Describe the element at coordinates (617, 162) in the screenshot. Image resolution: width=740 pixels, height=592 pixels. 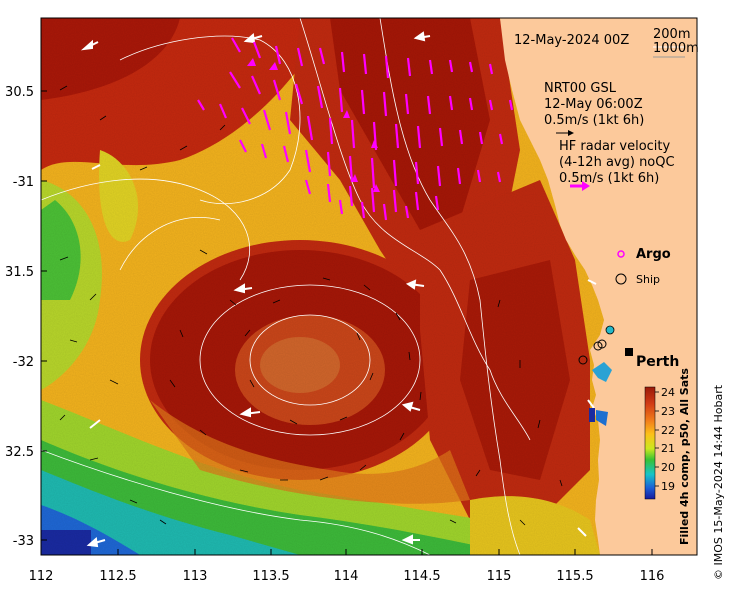
I see `radar-line-2: (4-12h avg) noQC` at that location.